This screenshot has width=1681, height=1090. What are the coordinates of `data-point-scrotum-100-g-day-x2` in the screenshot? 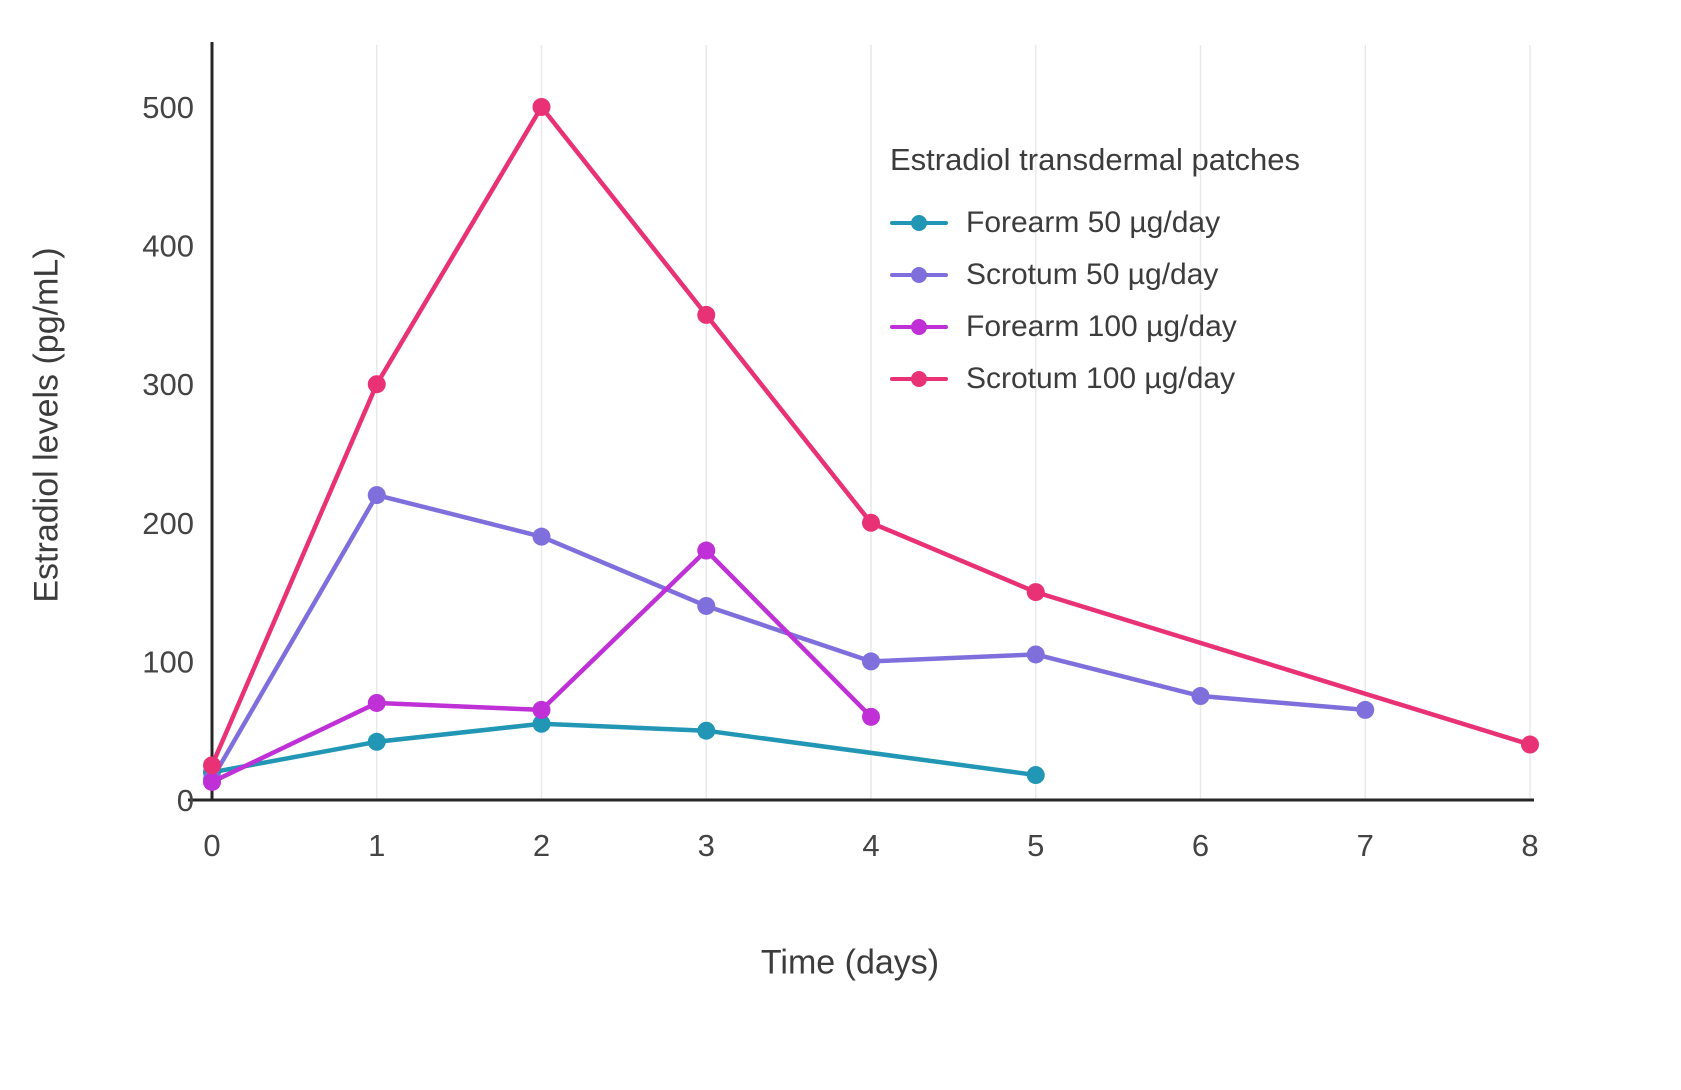 It's located at (541, 107).